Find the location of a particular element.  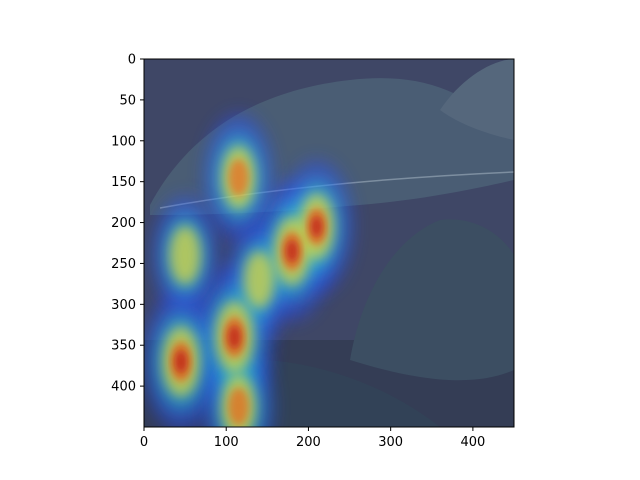

x-tick-label: 300 is located at coordinates (390, 442).